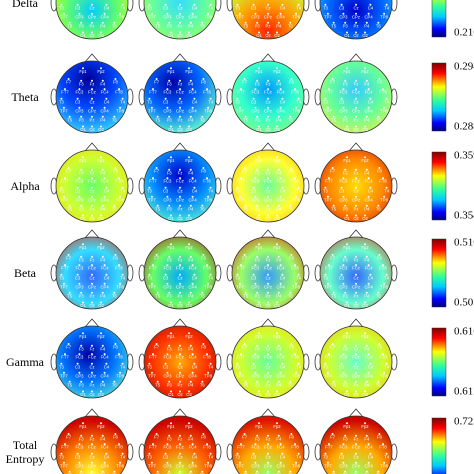  What do you see at coordinates (91, 394) in the screenshot?
I see `electrode-label: Oz` at bounding box center [91, 394].